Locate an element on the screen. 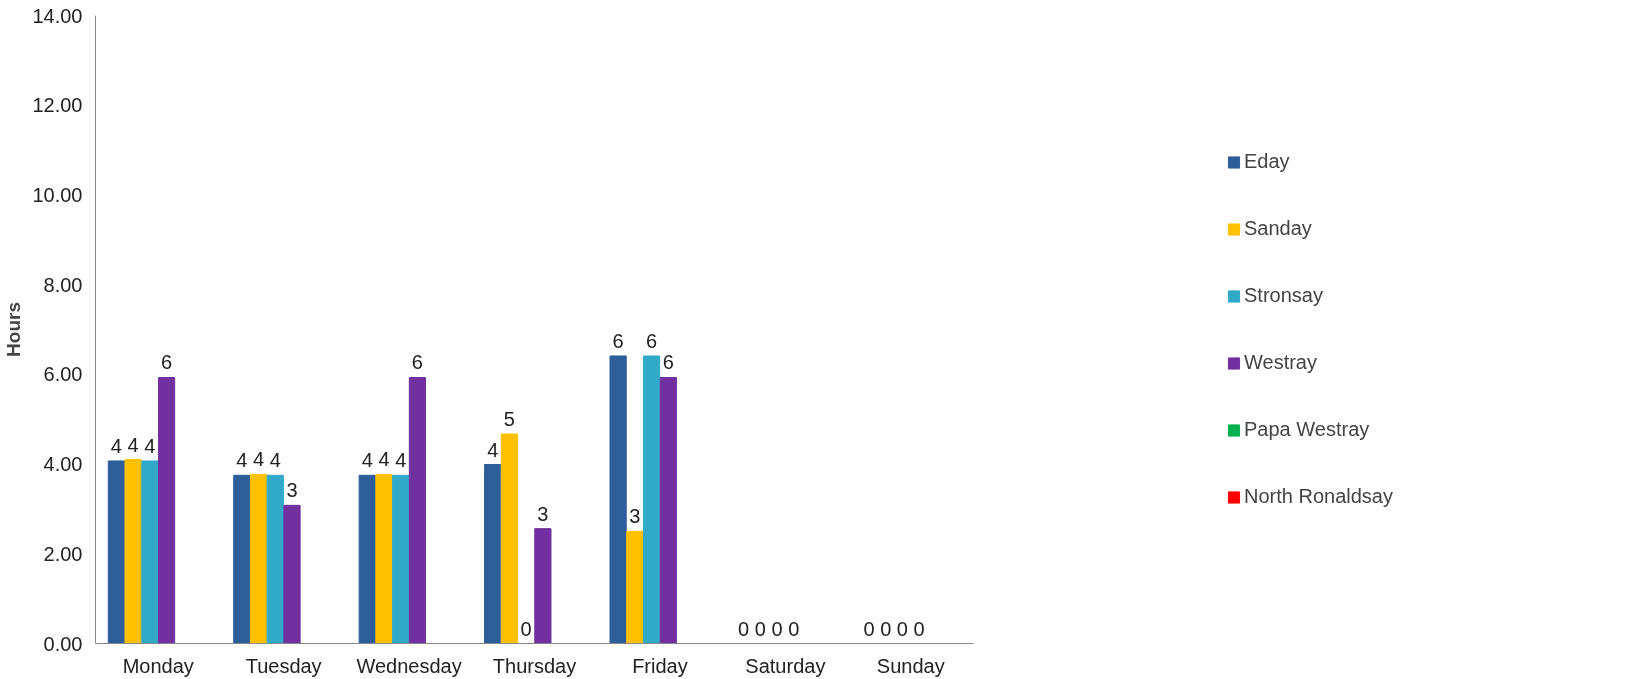 The height and width of the screenshot is (679, 1646). y-tick-label: 8.00 is located at coordinates (63, 284).